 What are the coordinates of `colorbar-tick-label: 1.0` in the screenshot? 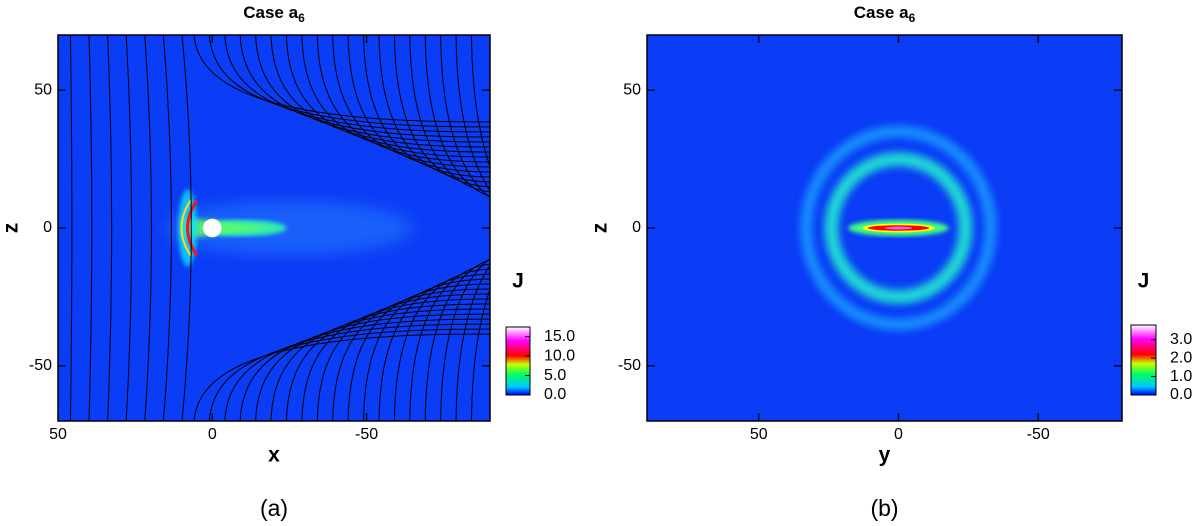 It's located at (1181, 376).